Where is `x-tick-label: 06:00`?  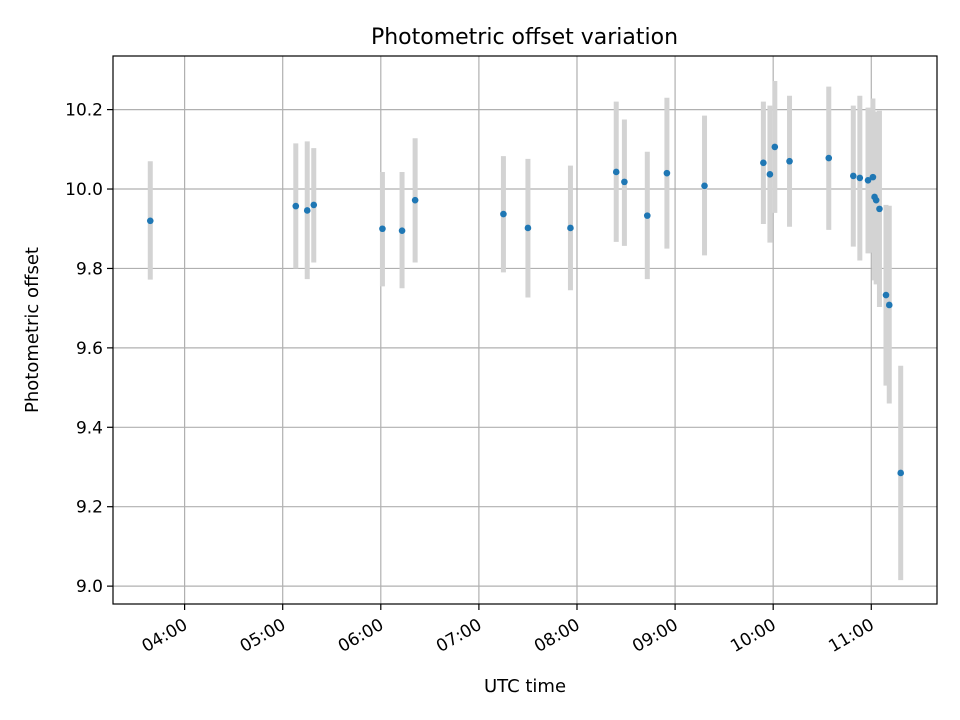 x-tick-label: 06:00 is located at coordinates (361, 636).